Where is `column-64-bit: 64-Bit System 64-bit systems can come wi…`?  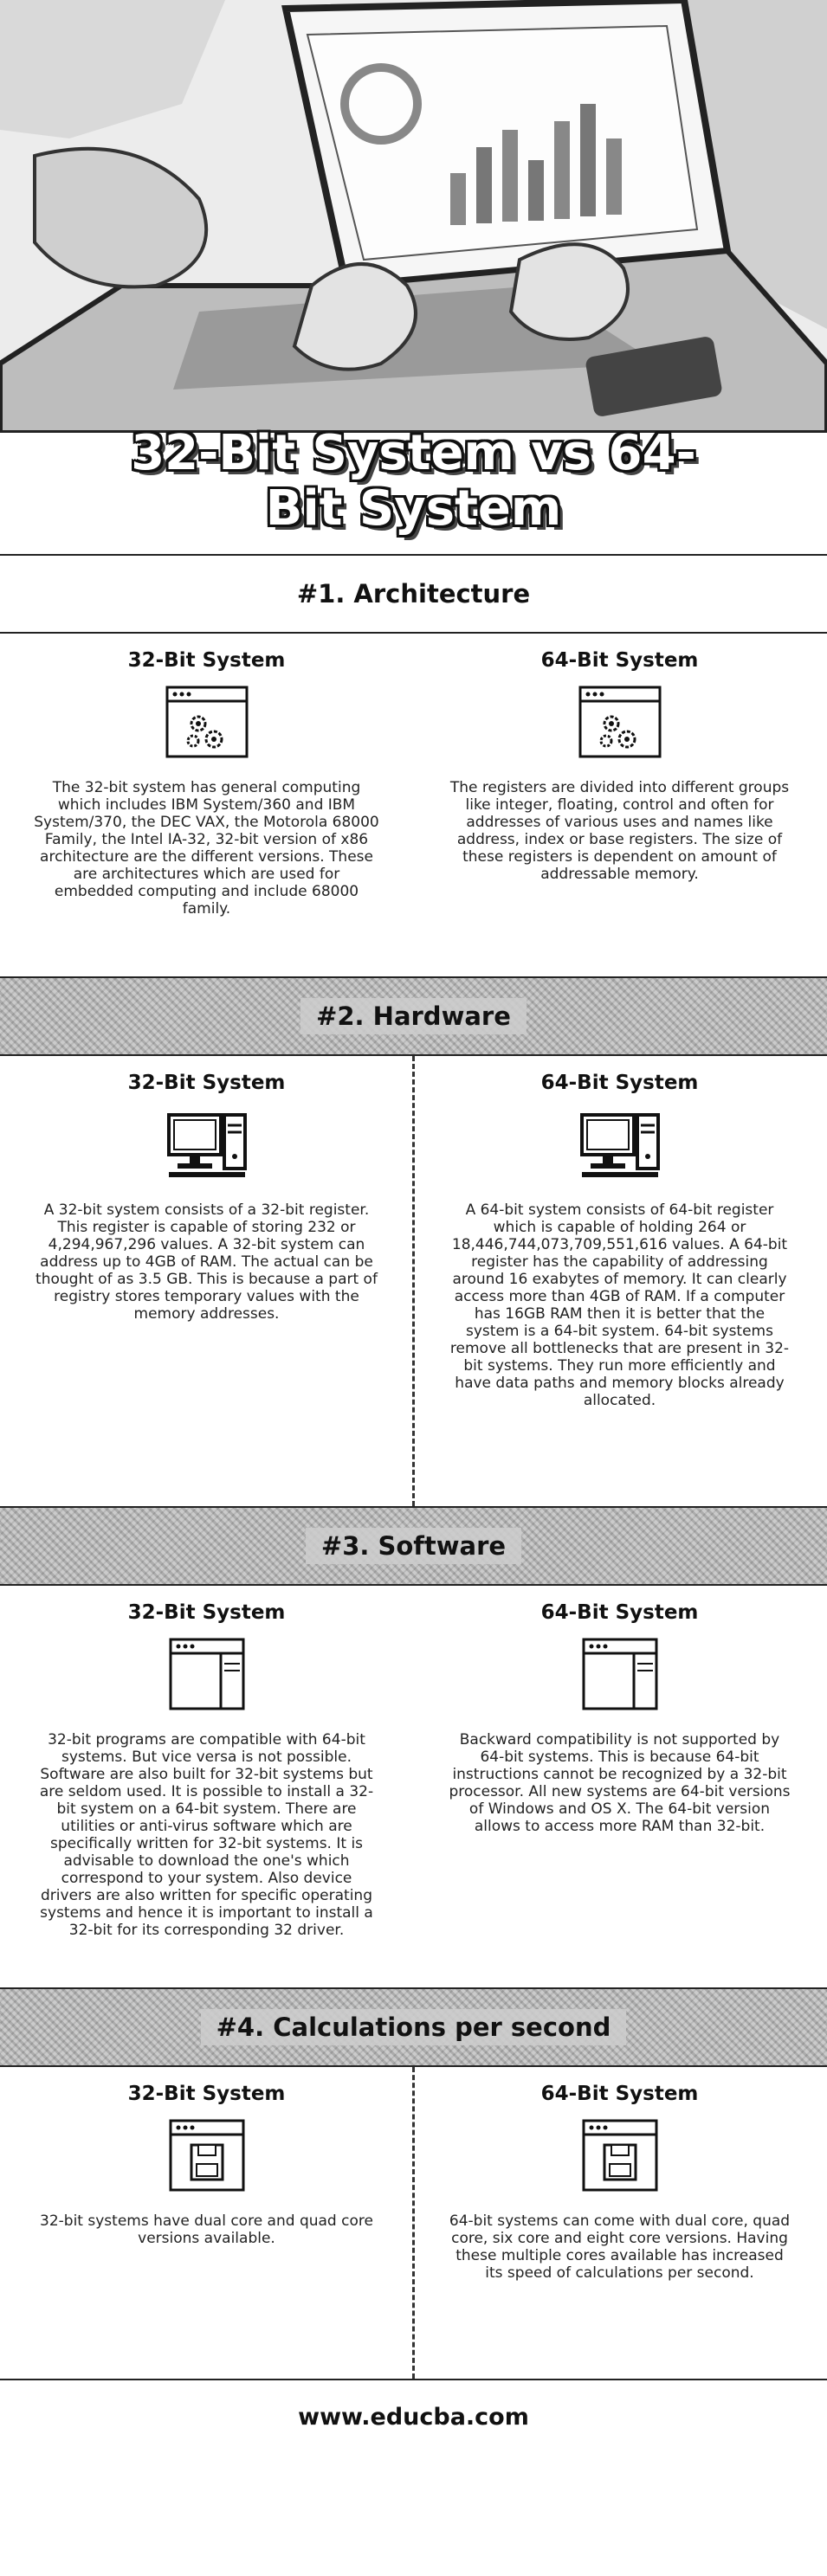
column-64-bit: 64-Bit System 64-bit systems can come wi… is located at coordinates (619, 2223).